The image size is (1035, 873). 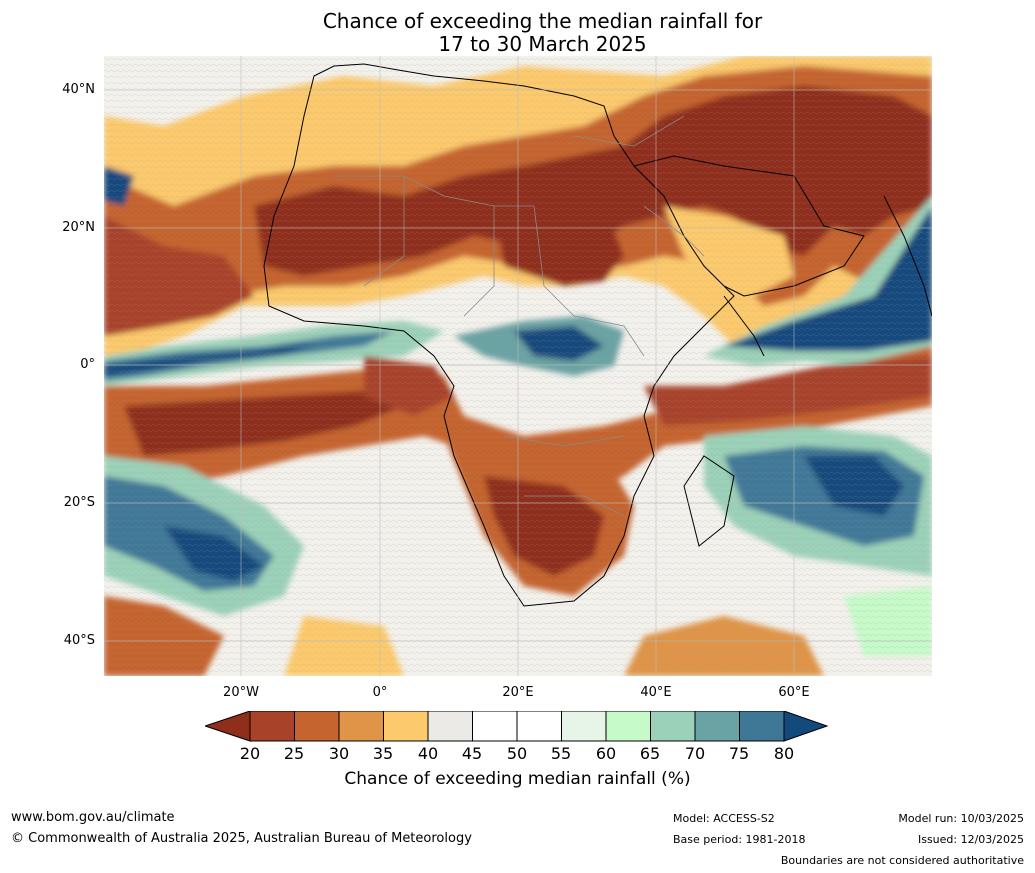 I want to click on colorbar-label: Chance of exceeding median rainfall (%), so click(x=517, y=779).